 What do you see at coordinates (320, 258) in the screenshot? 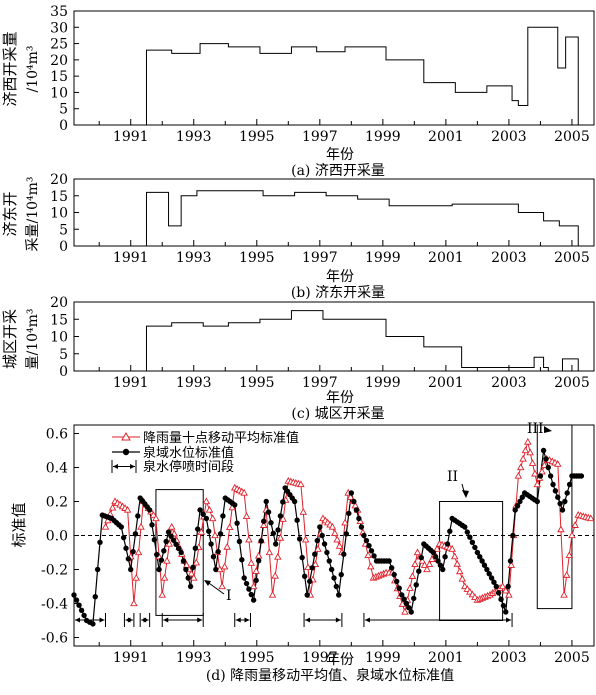
I see `x-tick-label: 1997` at bounding box center [320, 258].